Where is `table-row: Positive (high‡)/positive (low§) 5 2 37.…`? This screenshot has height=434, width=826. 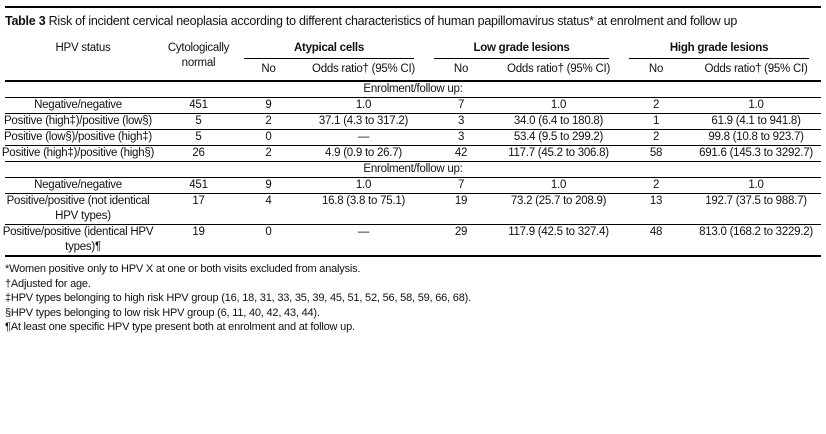 table-row: Positive (high‡)/positive (low§) 5 2 37.… is located at coordinates (413, 121).